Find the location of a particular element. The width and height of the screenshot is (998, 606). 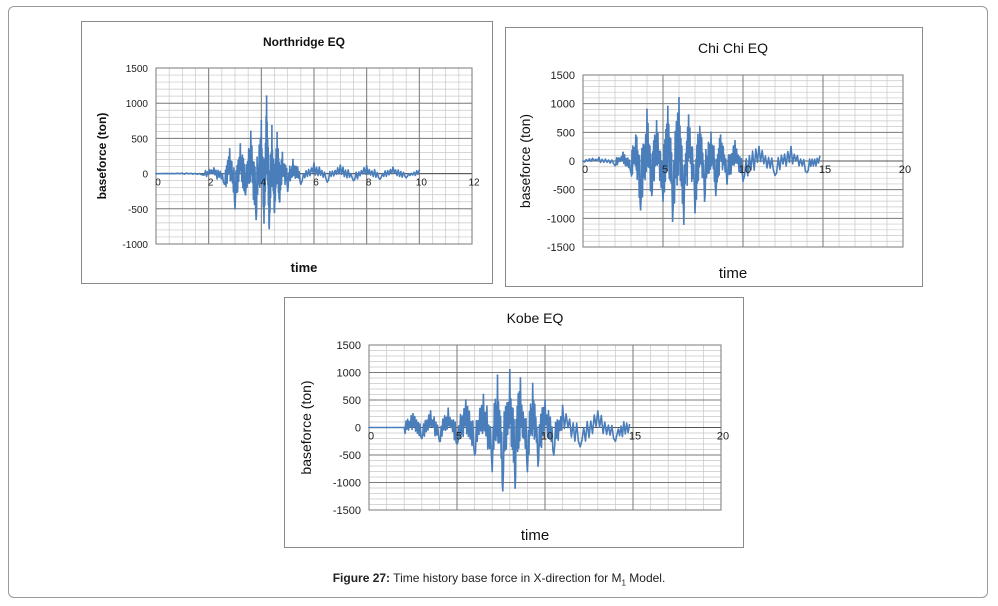

x-tick-label: 10 is located at coordinates (547, 437).